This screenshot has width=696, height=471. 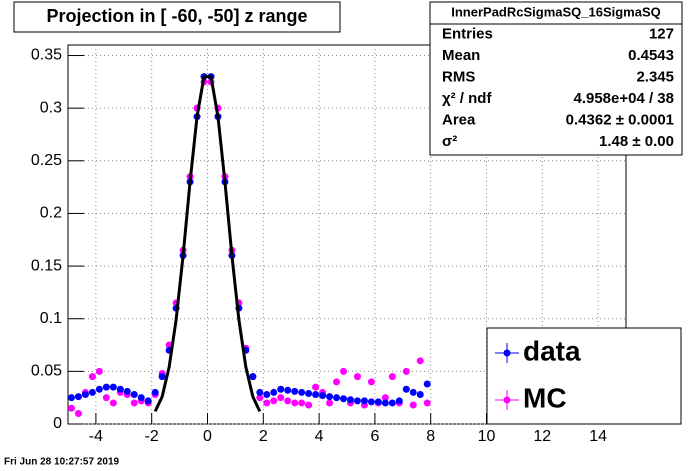 What do you see at coordinates (556, 78) in the screenshot?
I see `stats-box` at bounding box center [556, 78].